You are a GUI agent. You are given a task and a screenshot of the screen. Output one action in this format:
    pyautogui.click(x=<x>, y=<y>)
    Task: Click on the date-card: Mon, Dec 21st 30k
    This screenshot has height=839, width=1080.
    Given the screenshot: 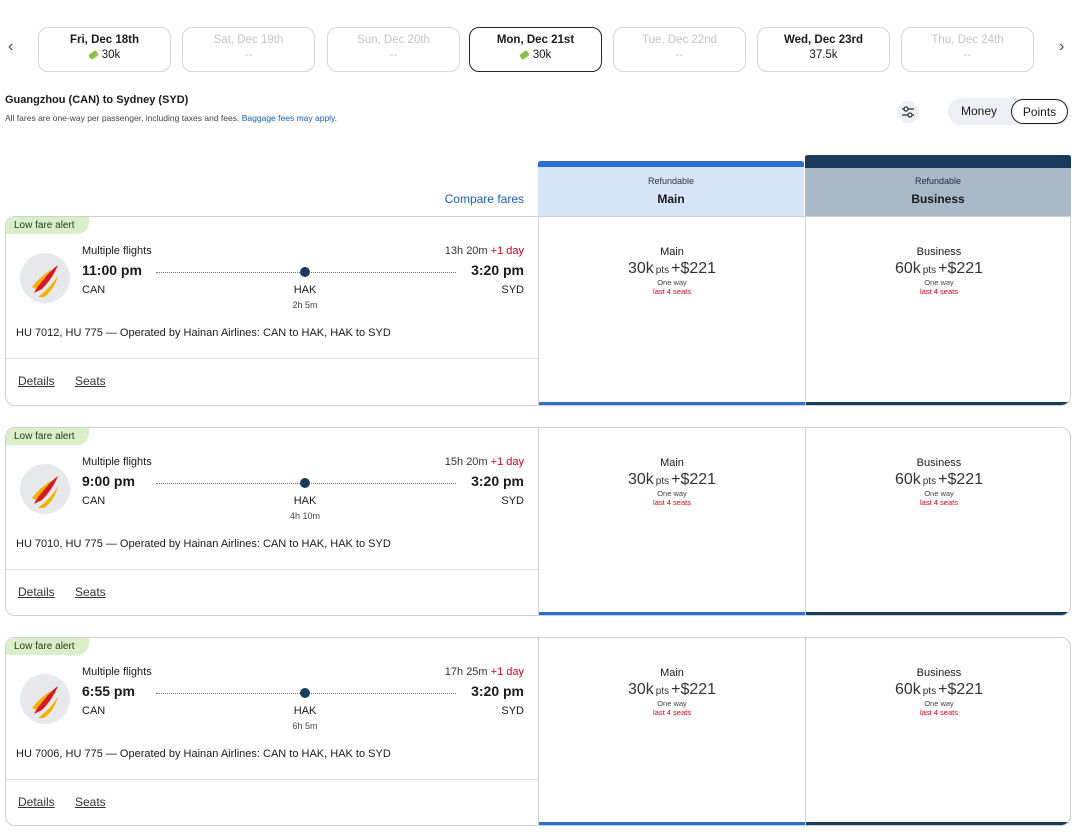 What is the action you would take?
    pyautogui.click(x=535, y=49)
    